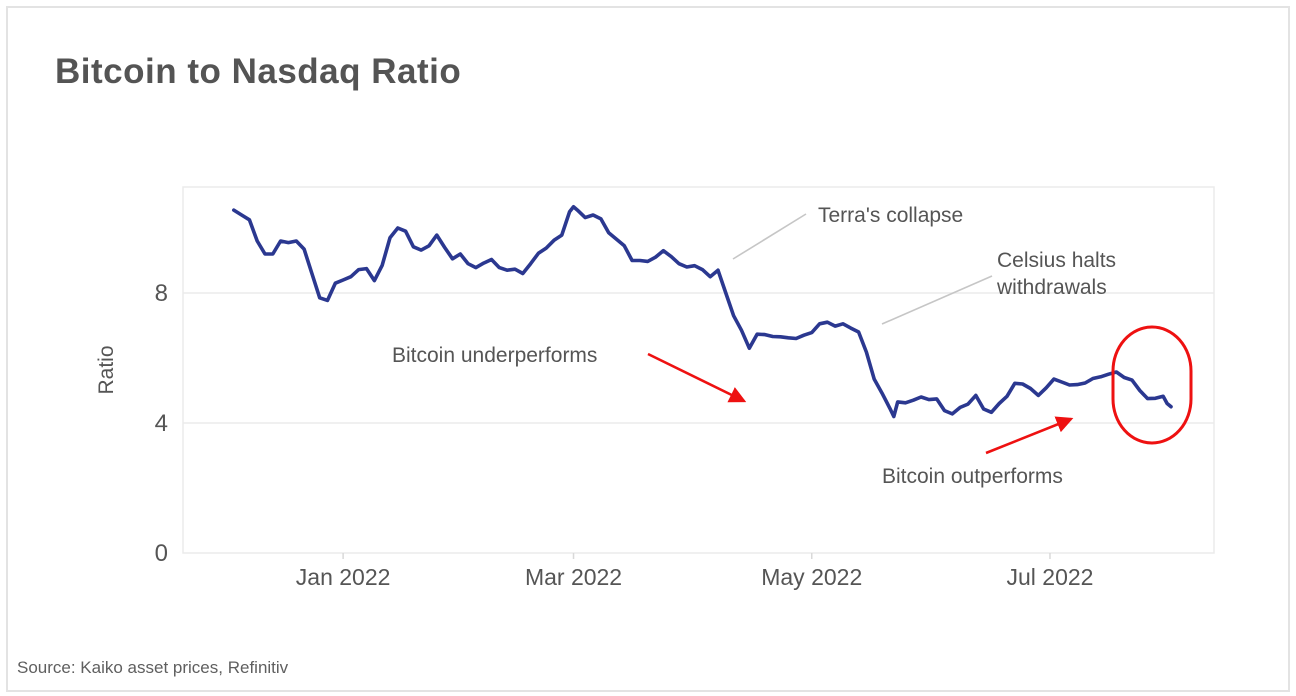 This screenshot has width=1296, height=696. What do you see at coordinates (161, 553) in the screenshot?
I see `y-tick-label: 0` at bounding box center [161, 553].